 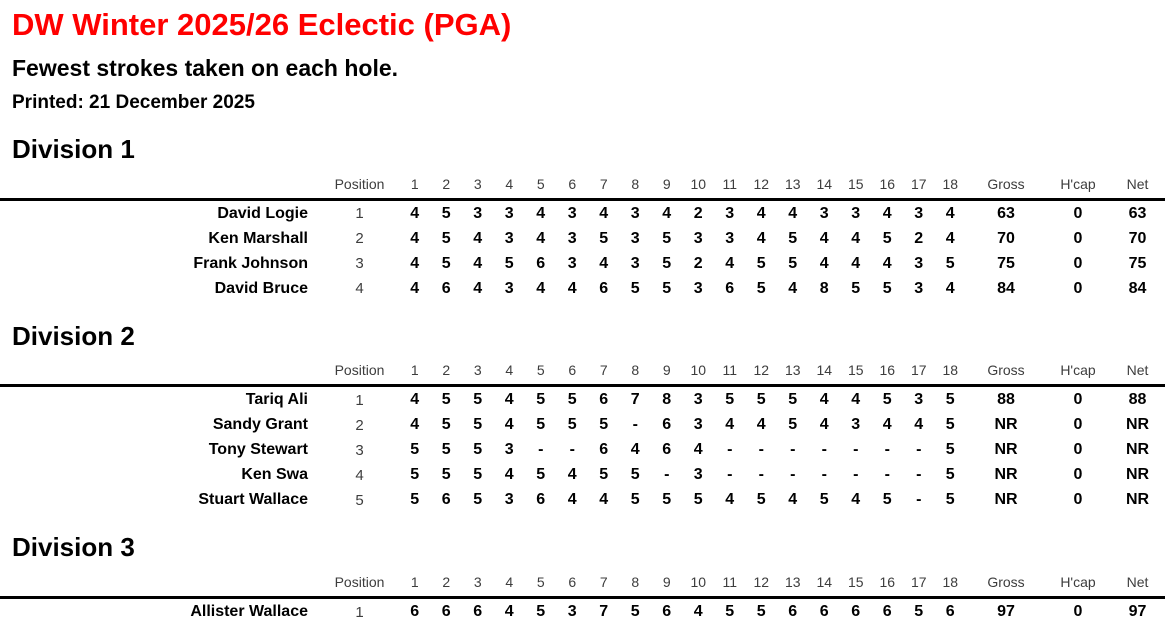 What do you see at coordinates (205, 68) in the screenshot?
I see `report-subtitle: Fewest strokes taken on each hole.` at bounding box center [205, 68].